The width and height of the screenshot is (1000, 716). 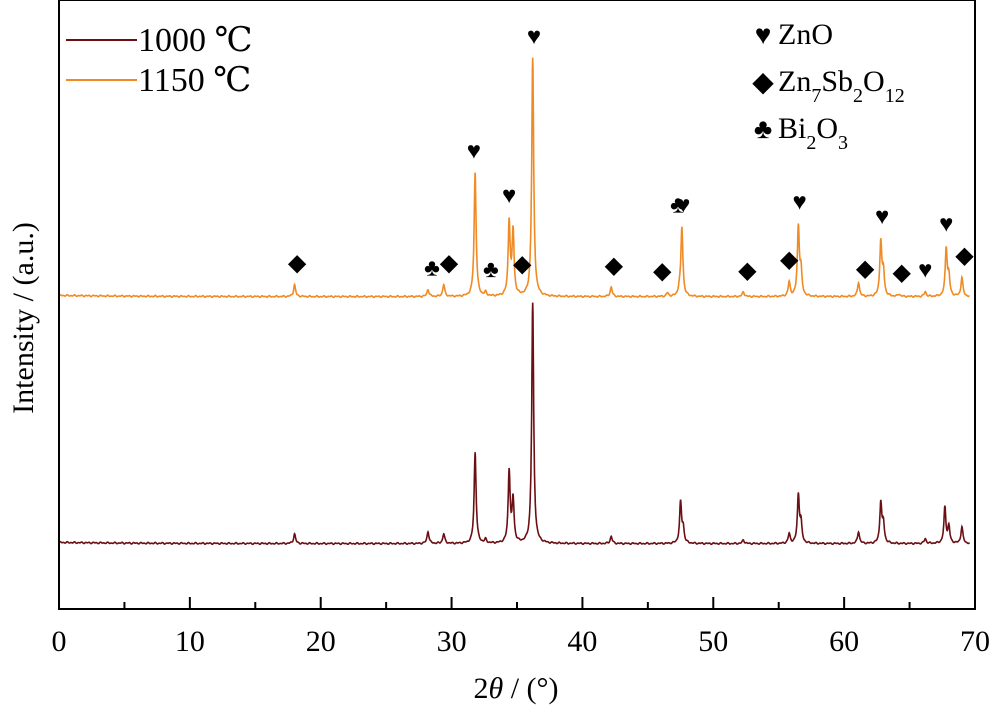 I want to click on phase-legend-marker: ♣, so click(x=763, y=129).